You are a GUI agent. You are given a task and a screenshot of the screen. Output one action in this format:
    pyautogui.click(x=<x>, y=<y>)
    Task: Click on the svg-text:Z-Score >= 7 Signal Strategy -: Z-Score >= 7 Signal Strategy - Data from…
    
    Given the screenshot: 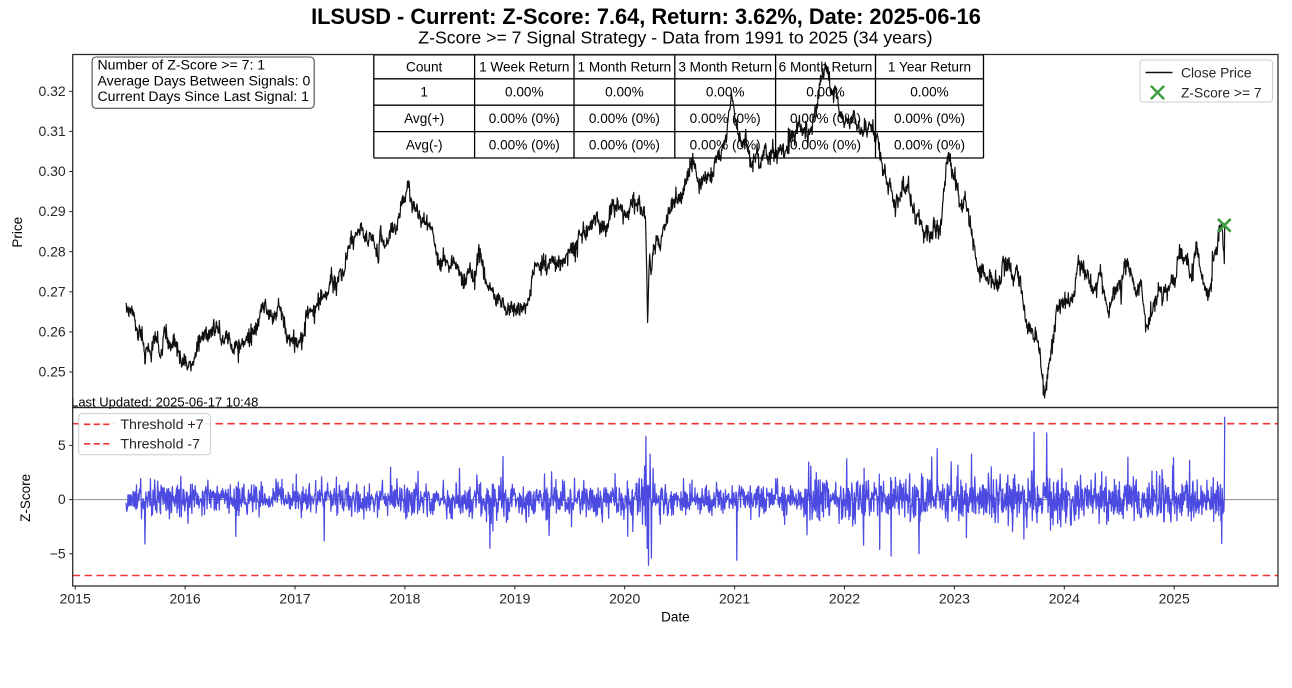 What is the action you would take?
    pyautogui.click(x=675, y=38)
    